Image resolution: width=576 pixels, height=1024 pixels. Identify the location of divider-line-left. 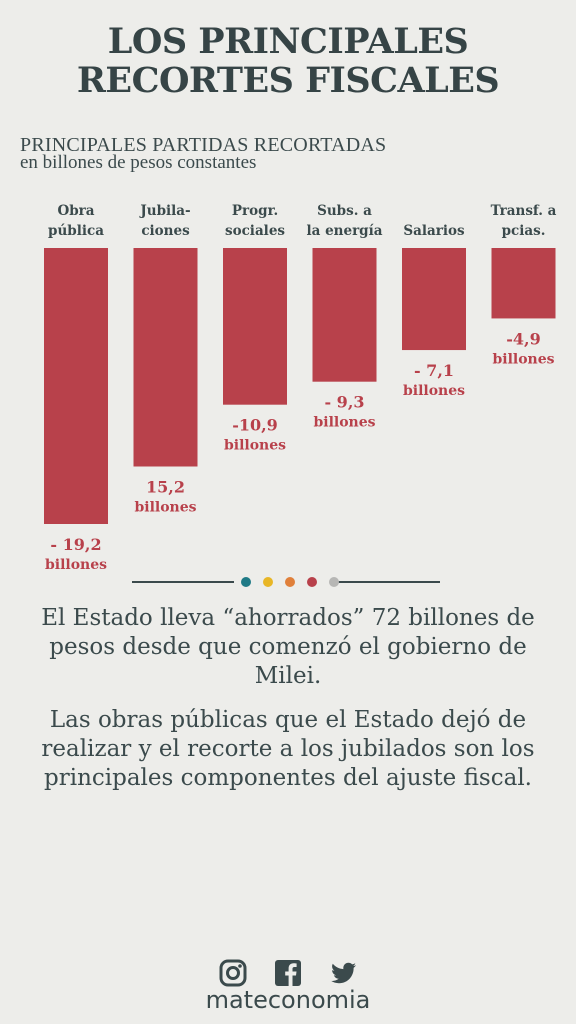
(183, 582).